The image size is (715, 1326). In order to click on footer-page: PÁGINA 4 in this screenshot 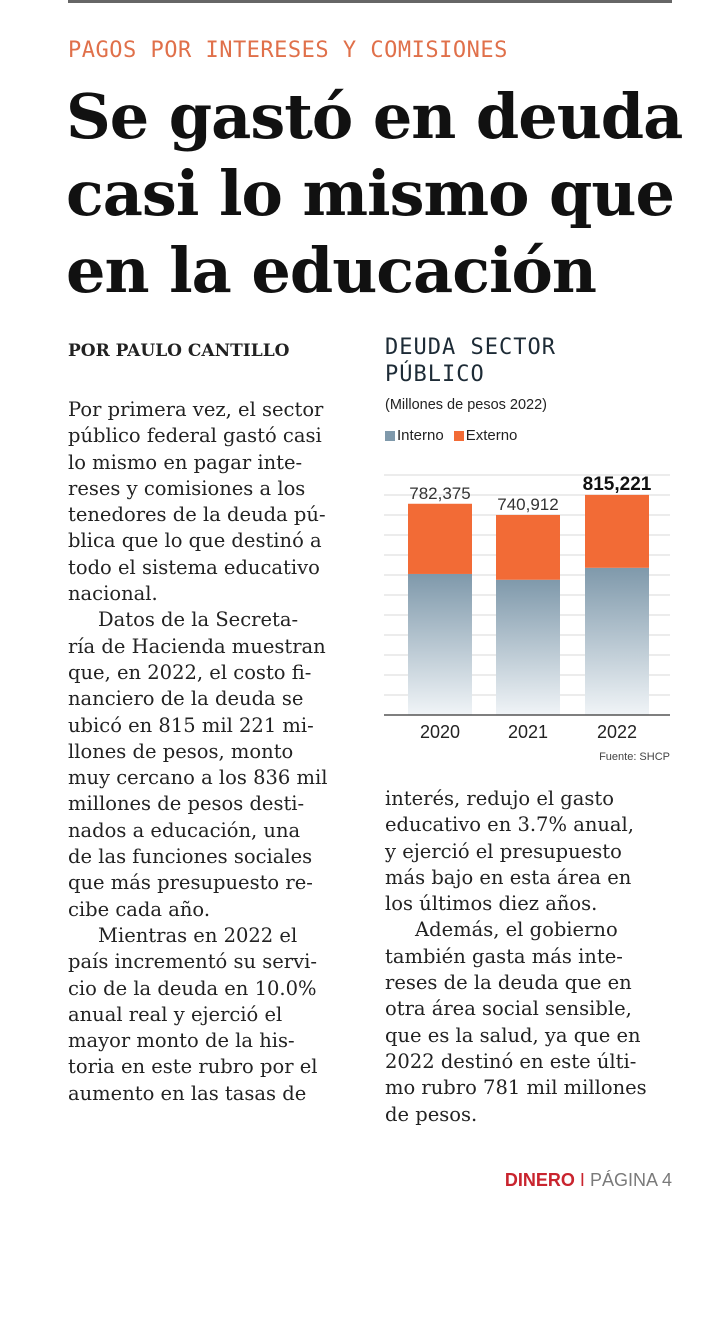, I will do `click(630, 1180)`.